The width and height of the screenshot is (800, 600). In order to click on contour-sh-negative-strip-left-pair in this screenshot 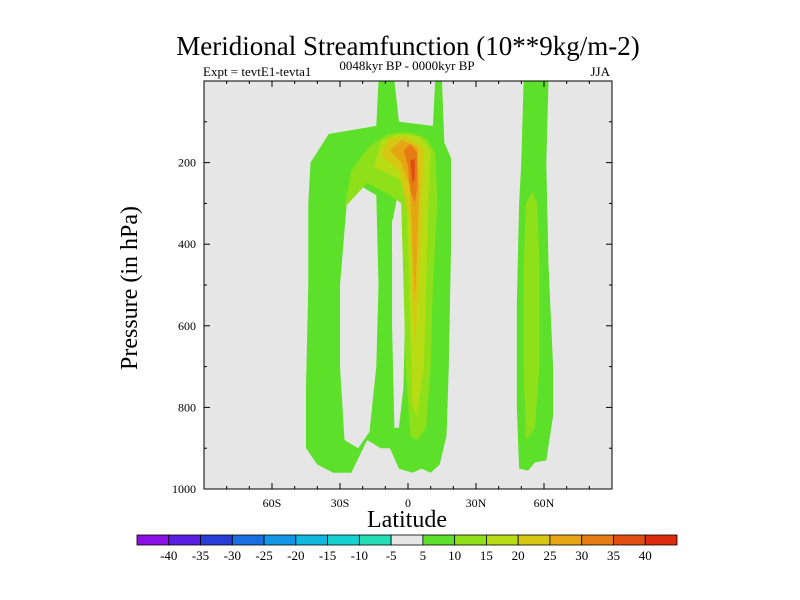, I will do `click(243, 248)`.